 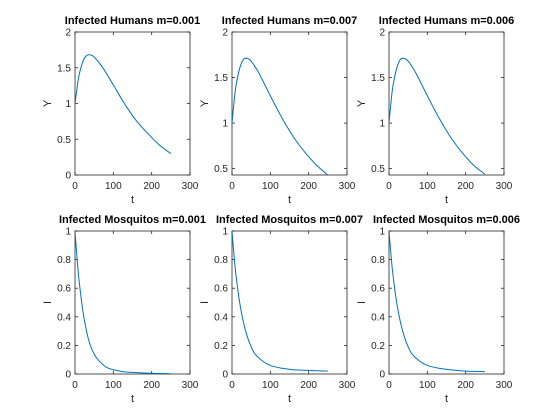 I want to click on subplot-title: Infected Mosquitos m=0.001, so click(x=132, y=220).